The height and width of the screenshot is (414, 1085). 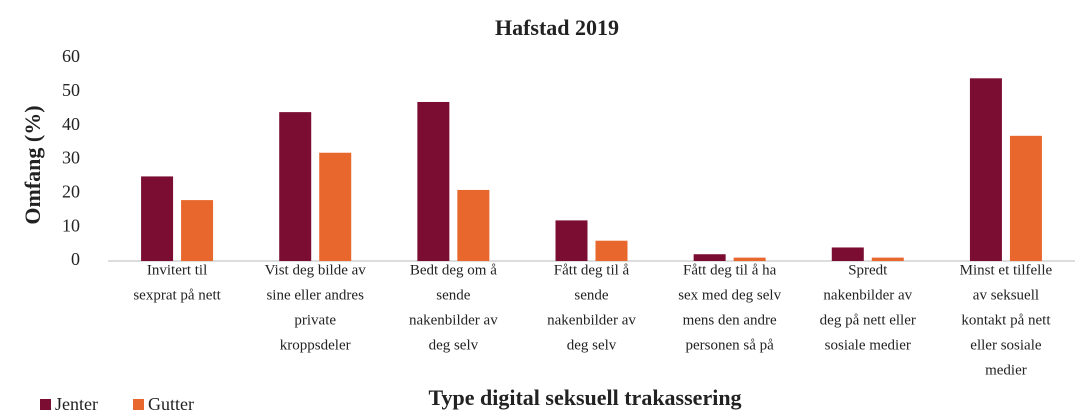 I want to click on x-tick-label: Bedt deg om å, so click(x=453, y=270).